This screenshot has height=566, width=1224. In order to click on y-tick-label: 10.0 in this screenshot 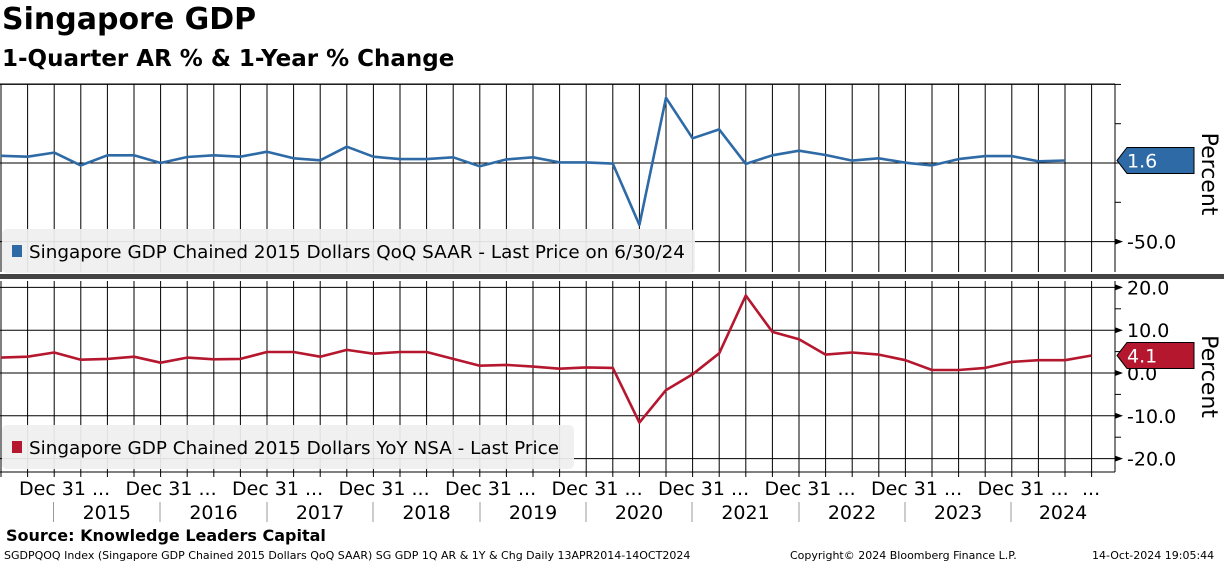, I will do `click(1148, 331)`.